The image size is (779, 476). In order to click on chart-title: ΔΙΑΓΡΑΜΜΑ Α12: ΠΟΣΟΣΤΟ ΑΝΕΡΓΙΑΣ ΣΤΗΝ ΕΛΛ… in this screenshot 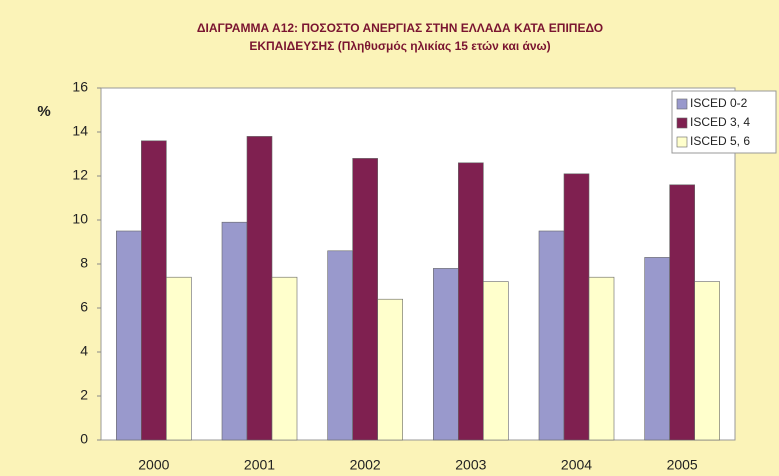, I will do `click(400, 28)`.